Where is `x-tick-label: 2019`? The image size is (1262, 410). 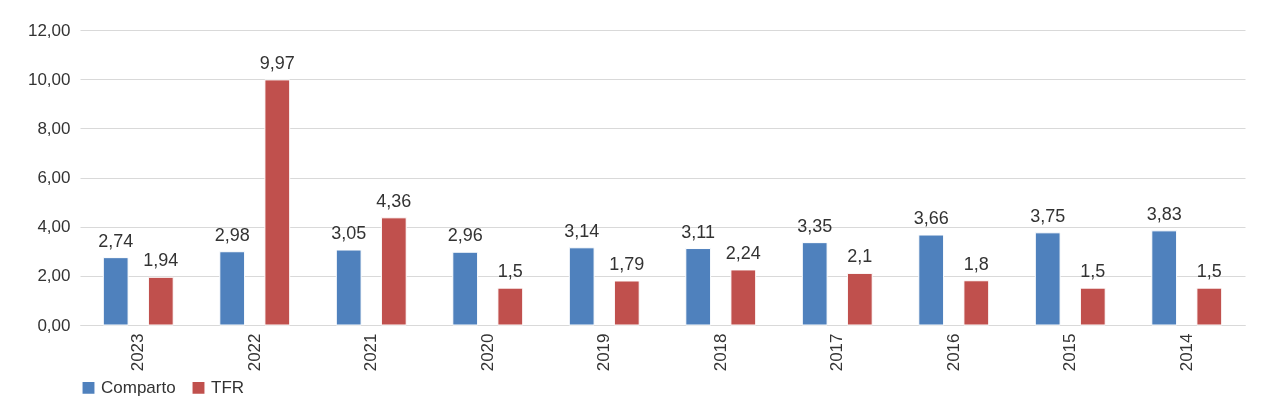
x-tick-label: 2019 is located at coordinates (604, 352).